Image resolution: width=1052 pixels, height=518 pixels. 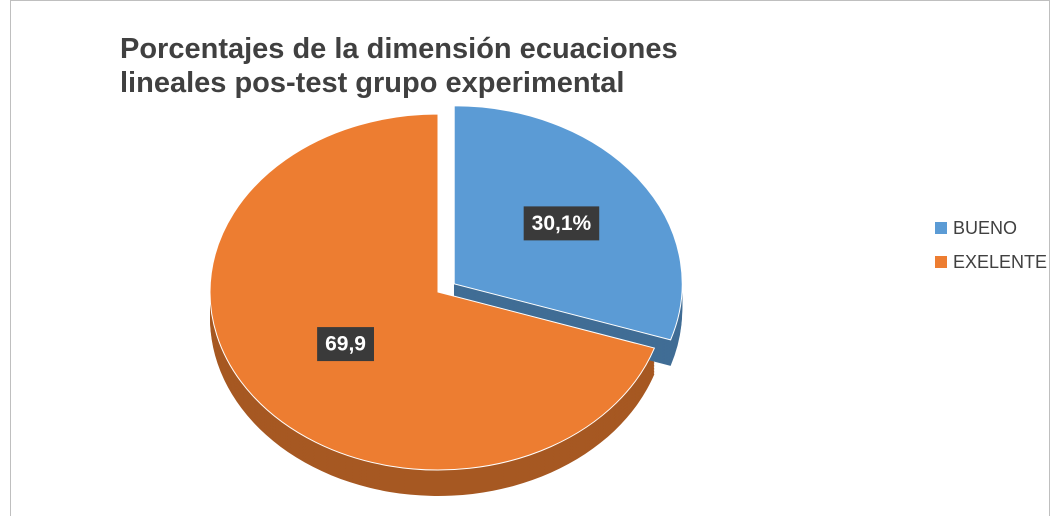 I want to click on data-label: 69,9, so click(x=345, y=344).